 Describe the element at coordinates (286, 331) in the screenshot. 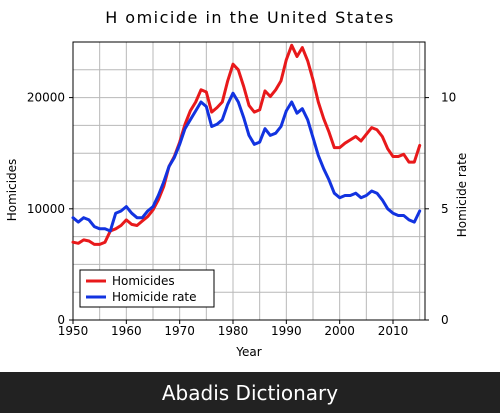

I see `x-tick-label: 1990` at that location.